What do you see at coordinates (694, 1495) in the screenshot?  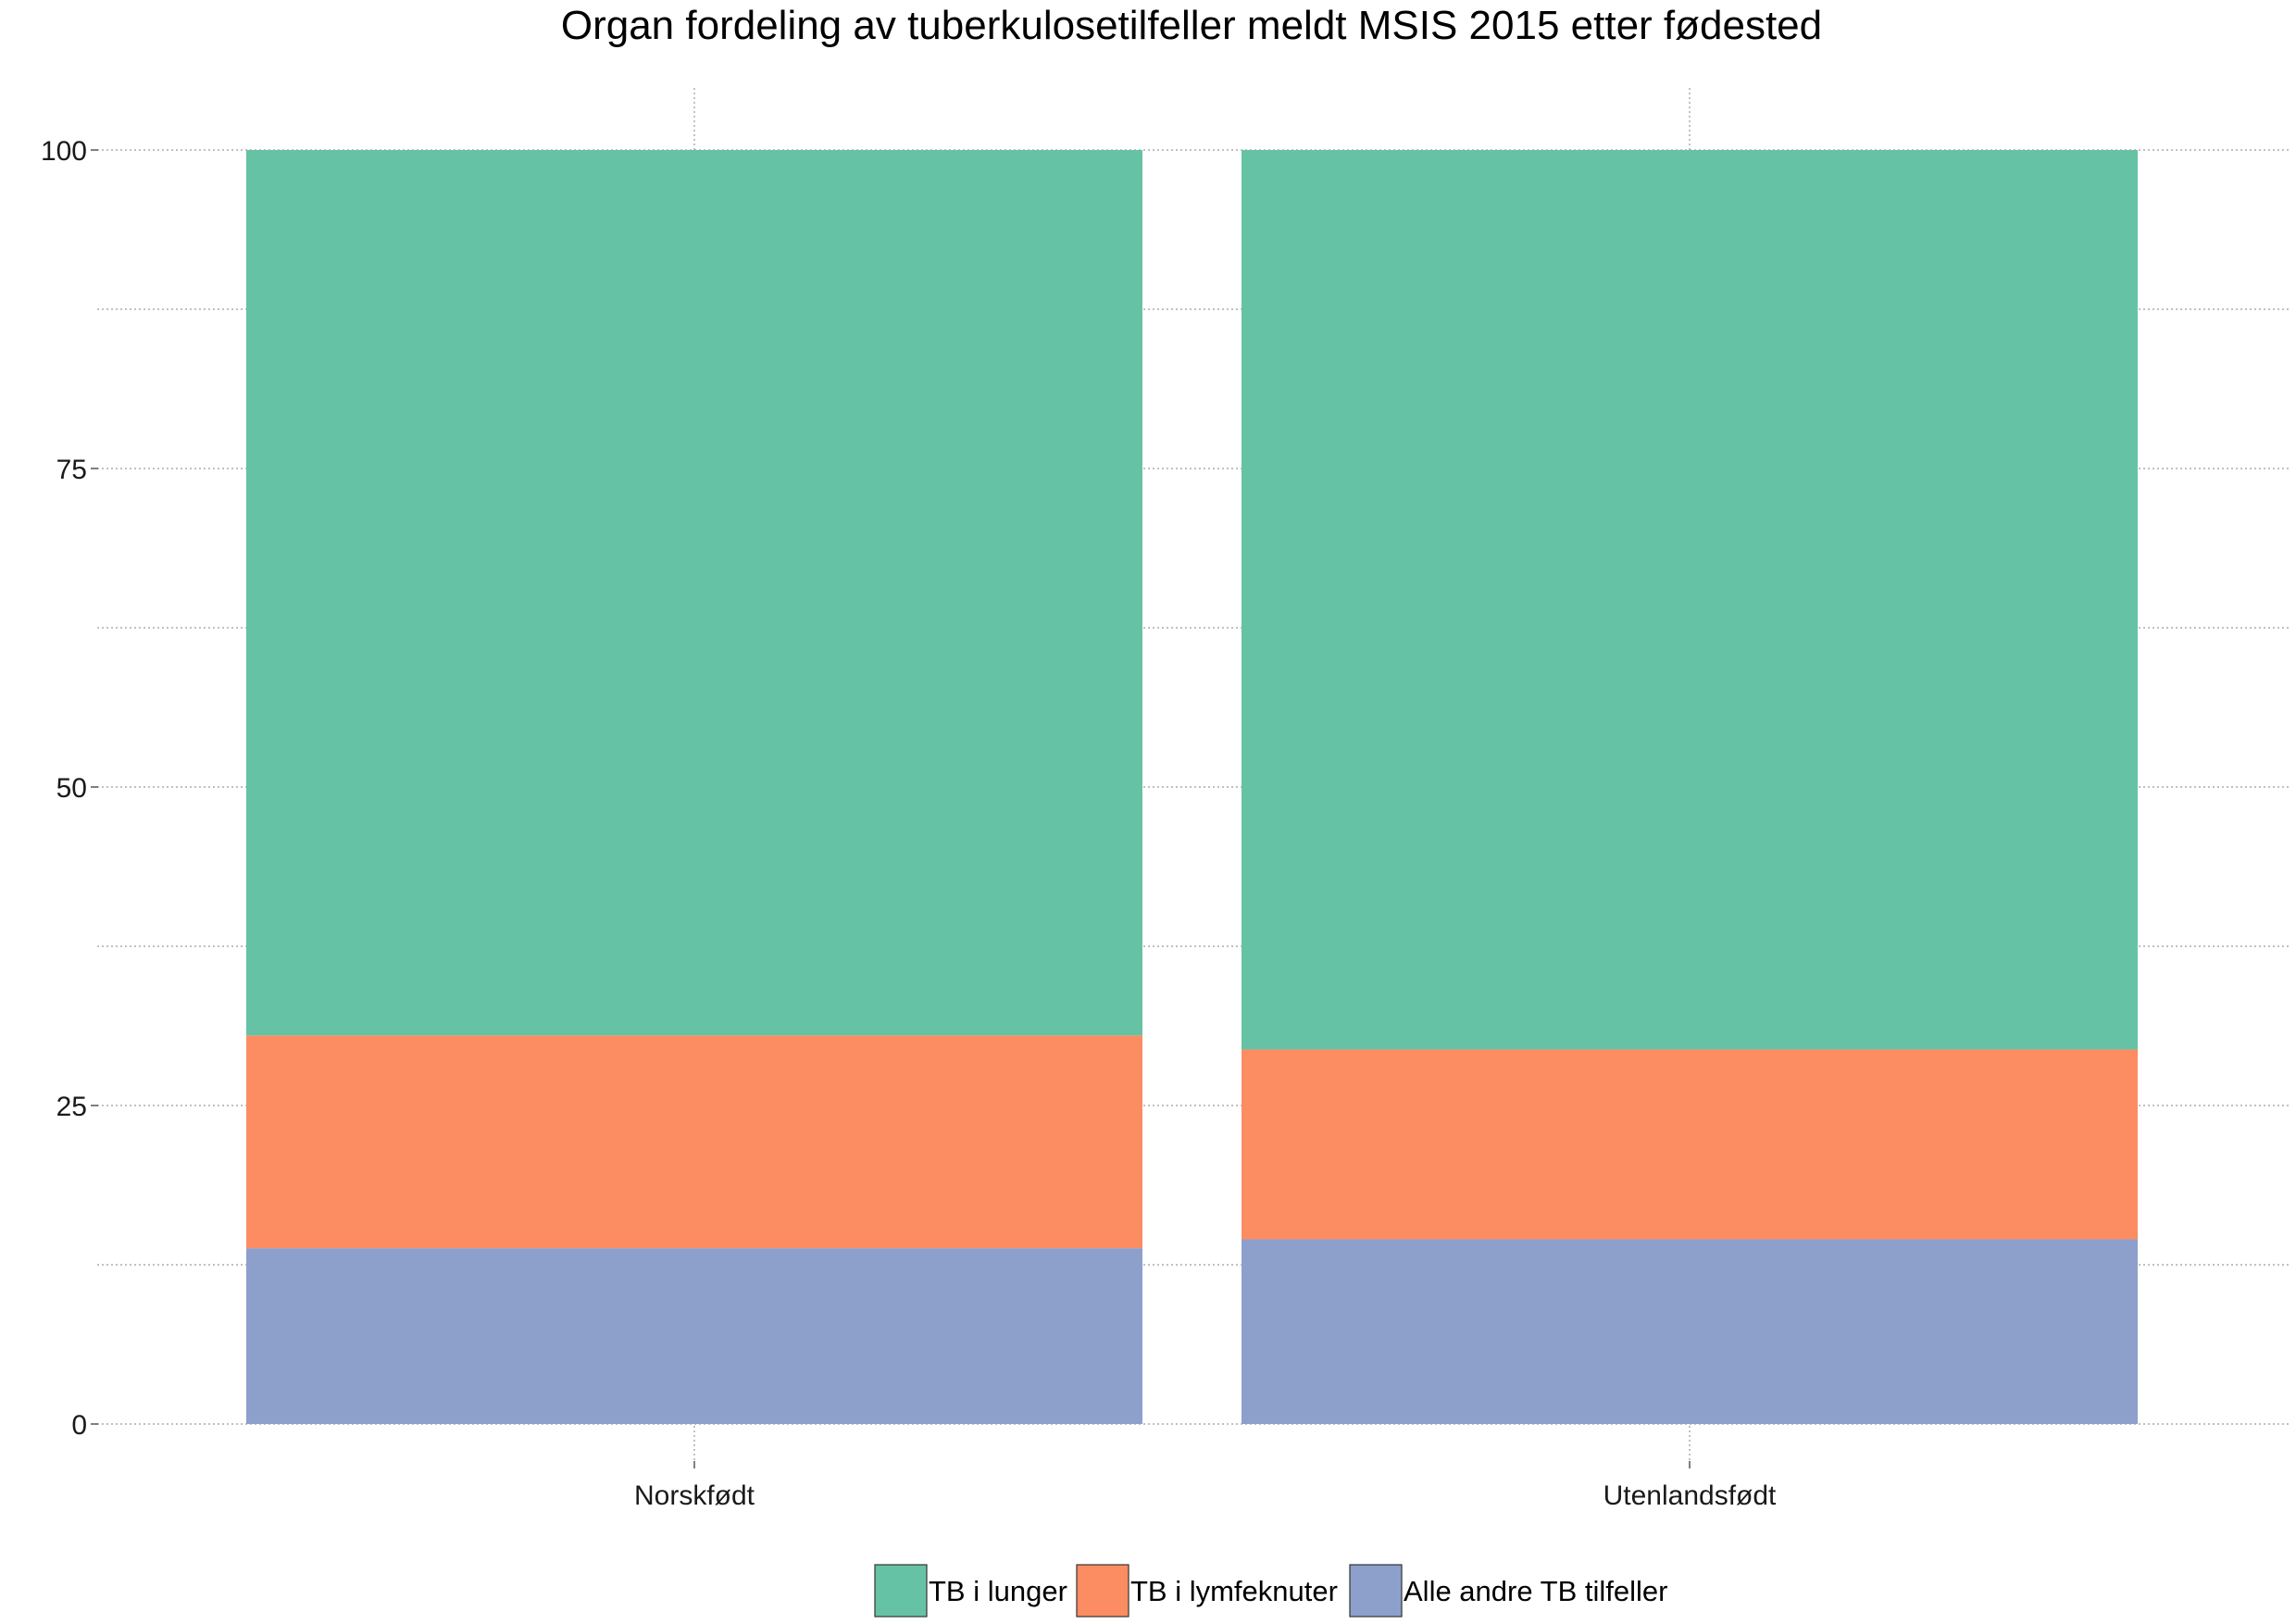 I see `x-tick-label: Norskfødt` at bounding box center [694, 1495].